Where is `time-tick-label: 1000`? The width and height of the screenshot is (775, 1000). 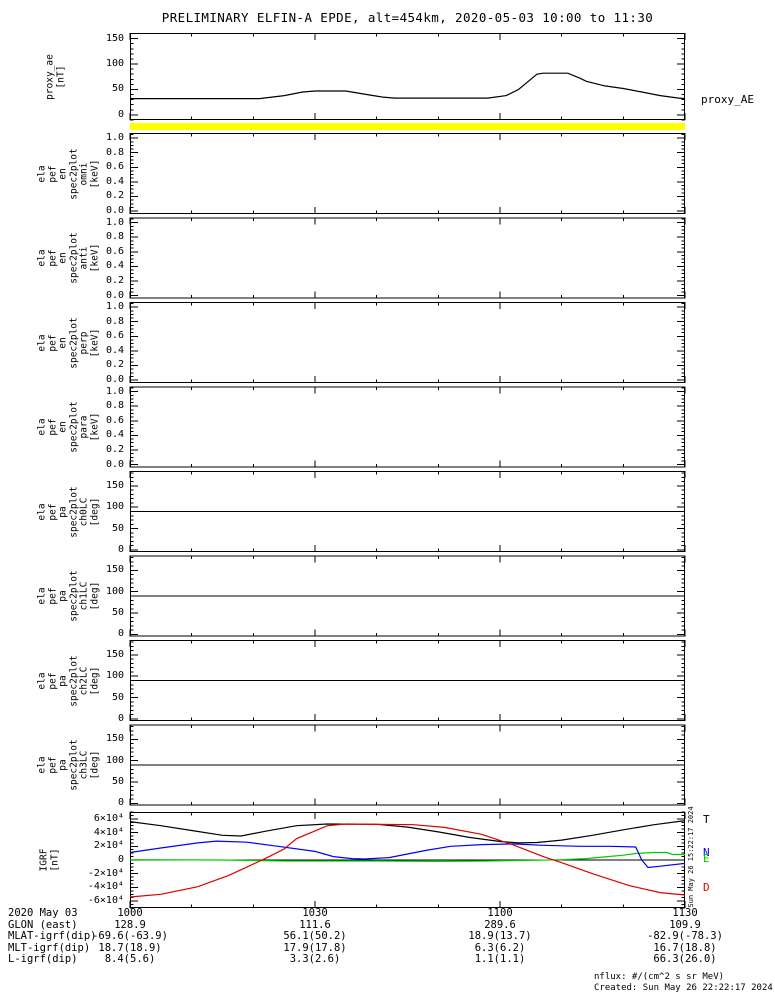
time-tick-label: 1000 is located at coordinates (130, 913).